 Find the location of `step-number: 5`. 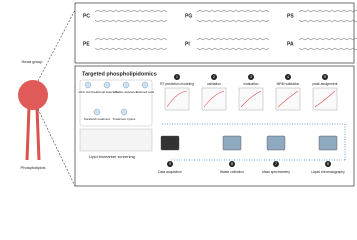

step-number: 5 is located at coordinates (325, 77).